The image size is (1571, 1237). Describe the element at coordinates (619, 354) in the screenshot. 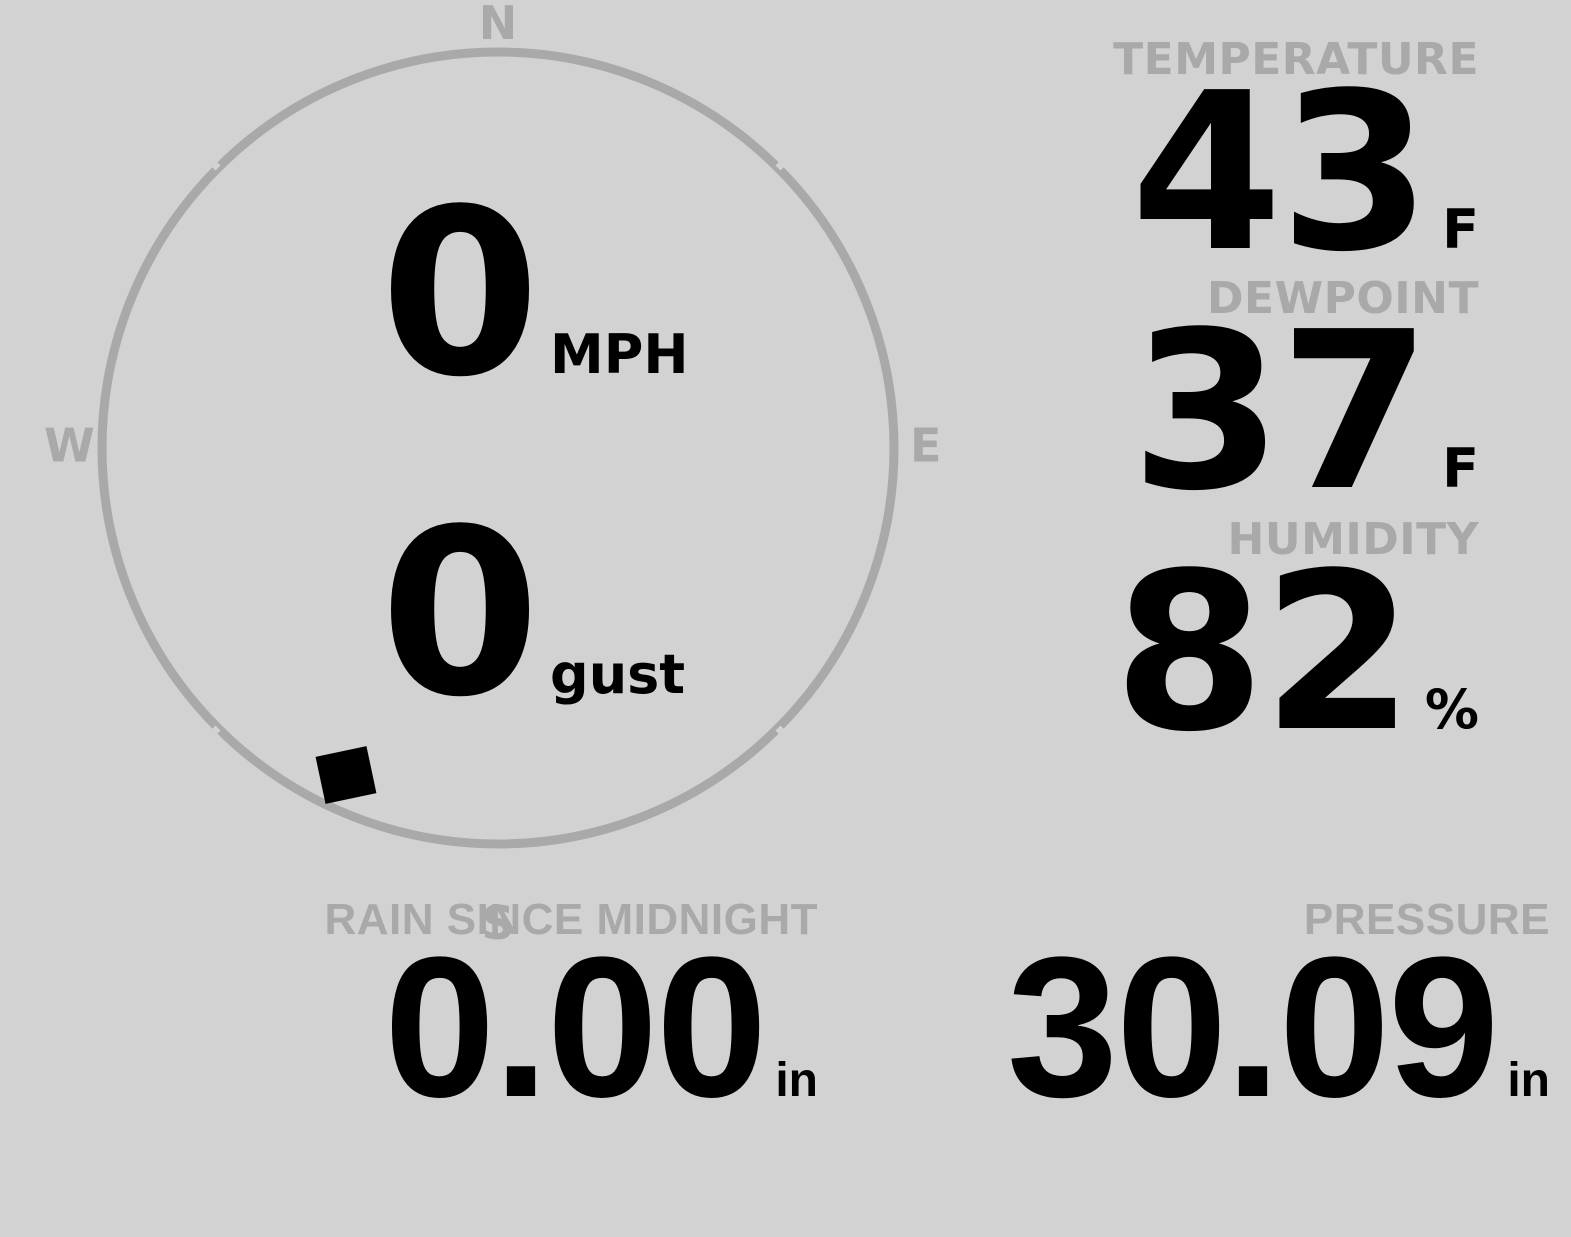

I see `wind-speed-unit: MPH` at that location.